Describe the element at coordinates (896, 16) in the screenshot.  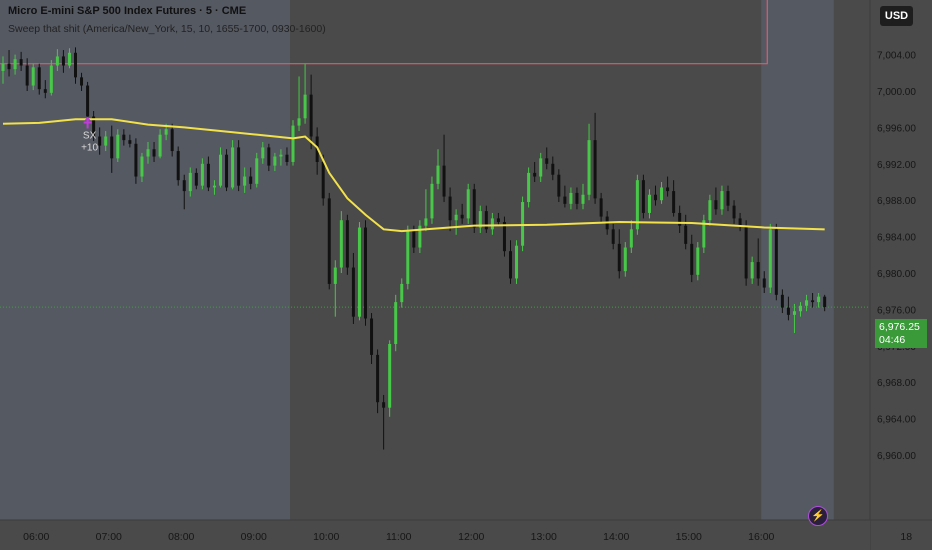
I see `currency-button: USD` at that location.